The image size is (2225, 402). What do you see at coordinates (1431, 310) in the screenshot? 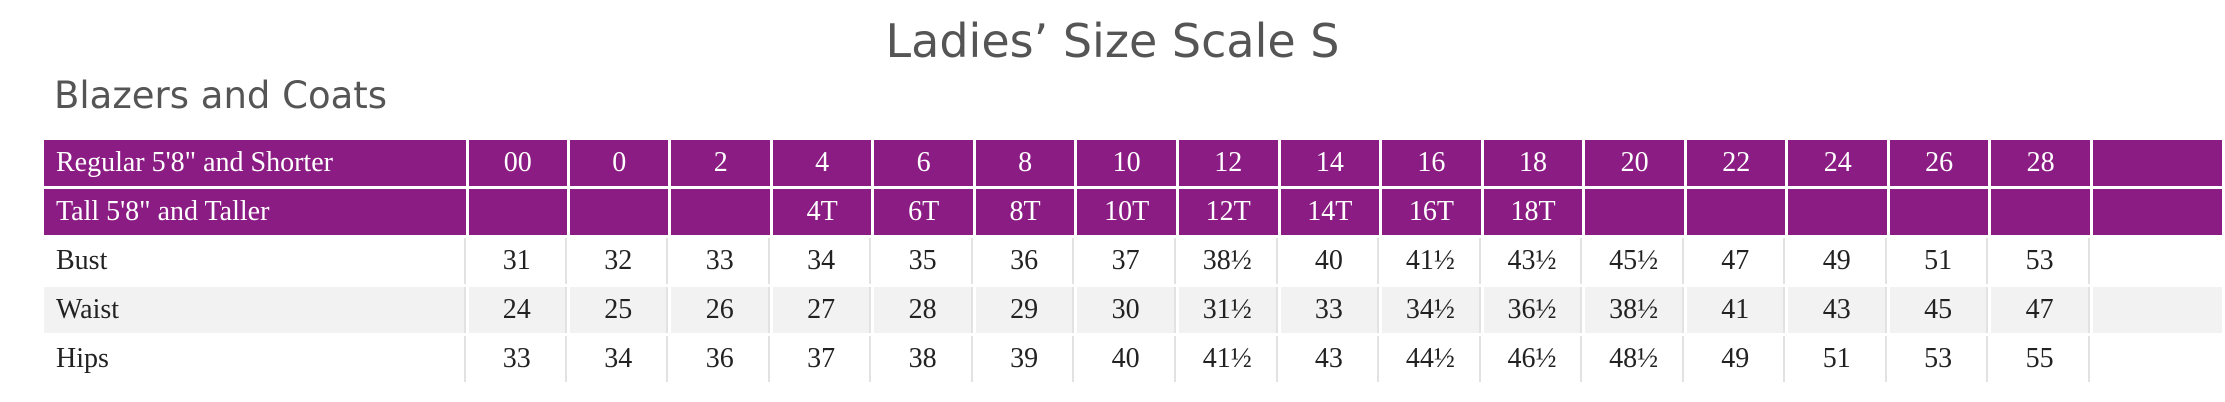
I see `table-cell: 34½` at bounding box center [1431, 310].